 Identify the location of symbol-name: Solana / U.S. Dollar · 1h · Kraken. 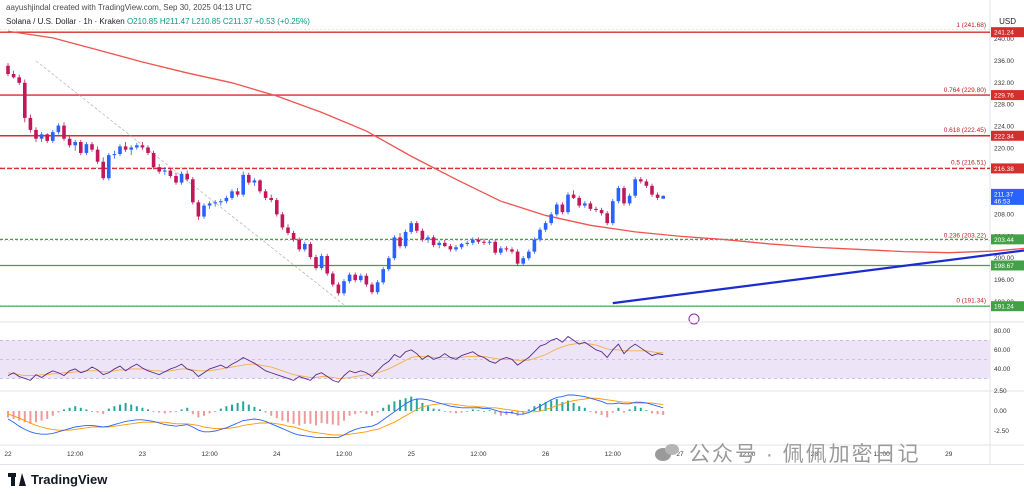
(65, 21).